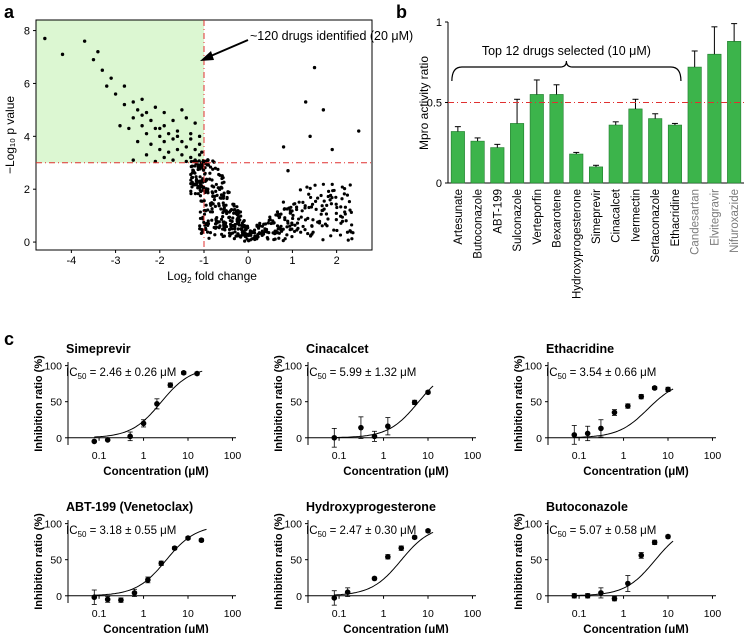 Image resolution: width=749 pixels, height=638 pixels. I want to click on y-tick-label: 2, so click(27, 190).